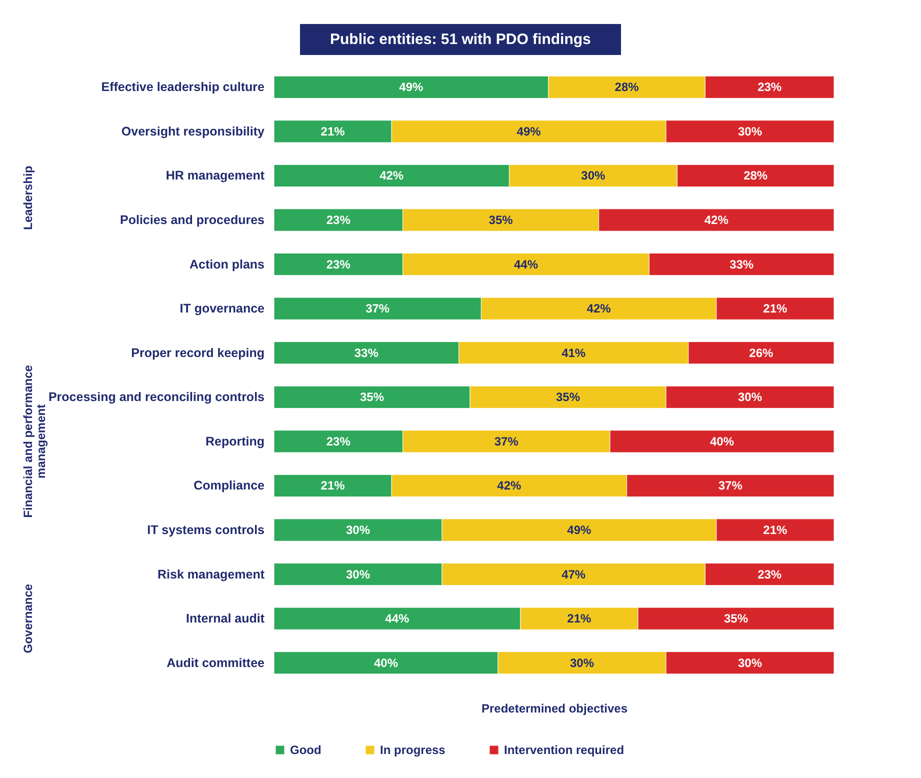  Describe the element at coordinates (460, 39) in the screenshot. I see `chart-title: Public entities: 51 with PDO findings` at that location.